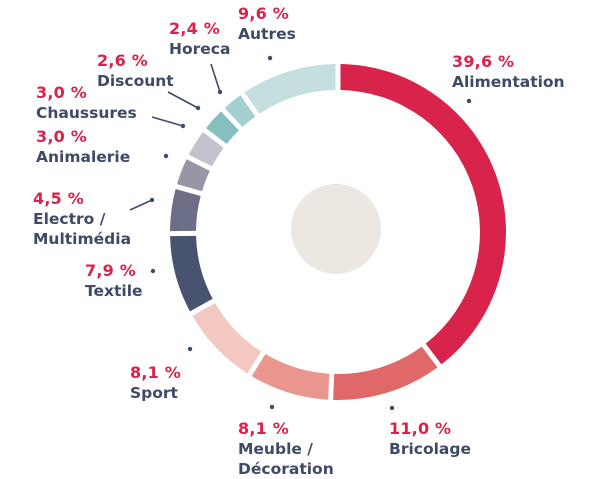 This screenshot has height=479, width=606. What do you see at coordinates (199, 39) in the screenshot?
I see `label-horeca: 2,4 % Horeca` at bounding box center [199, 39].